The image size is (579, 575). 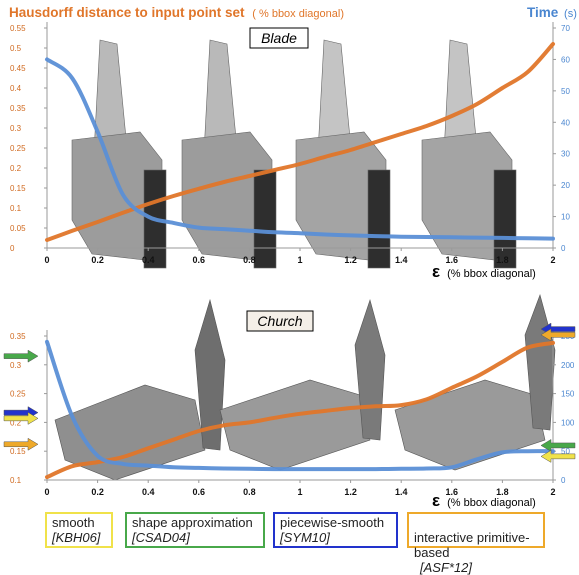 I want to click on legend-interactive-primitive: interactive primitive- based [ASF*12], so click(x=476, y=543).